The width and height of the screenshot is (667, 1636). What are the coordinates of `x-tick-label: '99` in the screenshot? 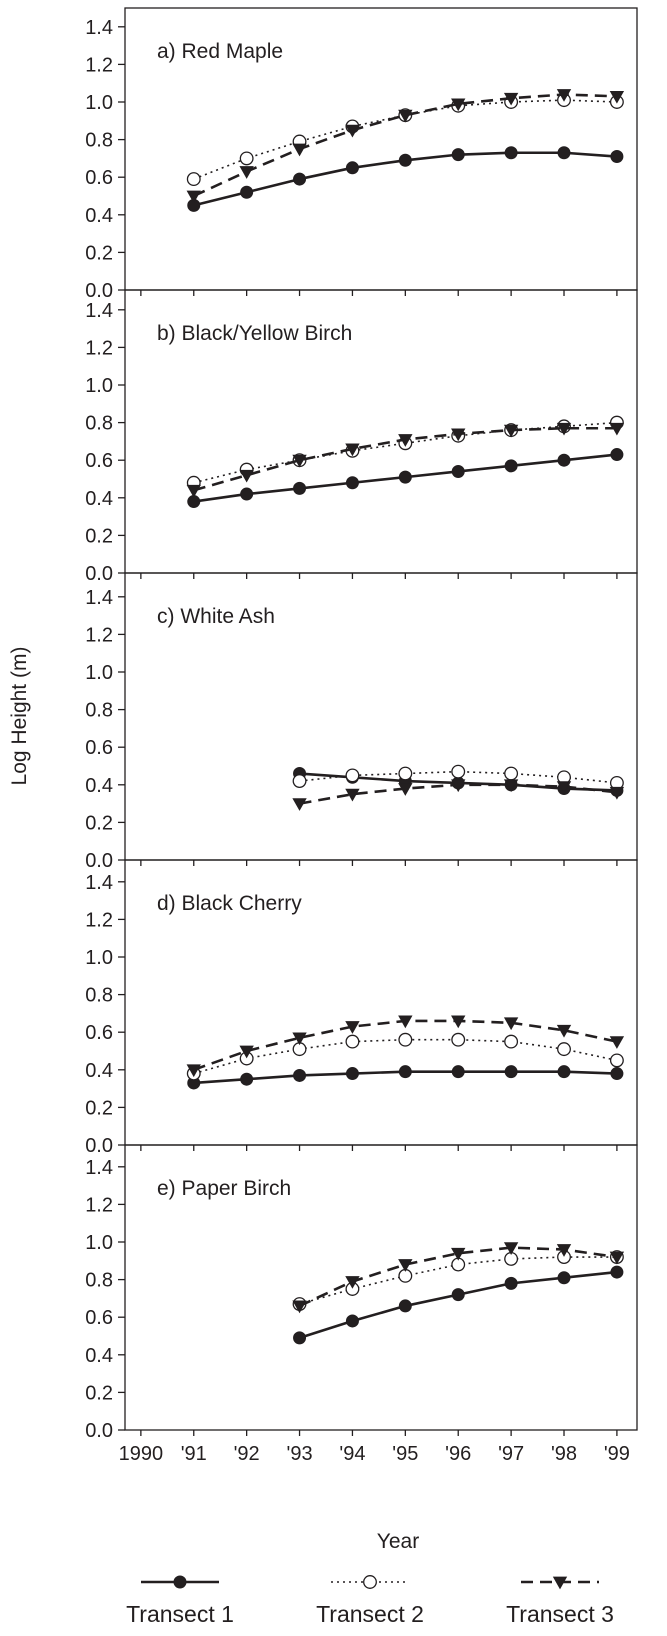 It's located at (617, 1454).